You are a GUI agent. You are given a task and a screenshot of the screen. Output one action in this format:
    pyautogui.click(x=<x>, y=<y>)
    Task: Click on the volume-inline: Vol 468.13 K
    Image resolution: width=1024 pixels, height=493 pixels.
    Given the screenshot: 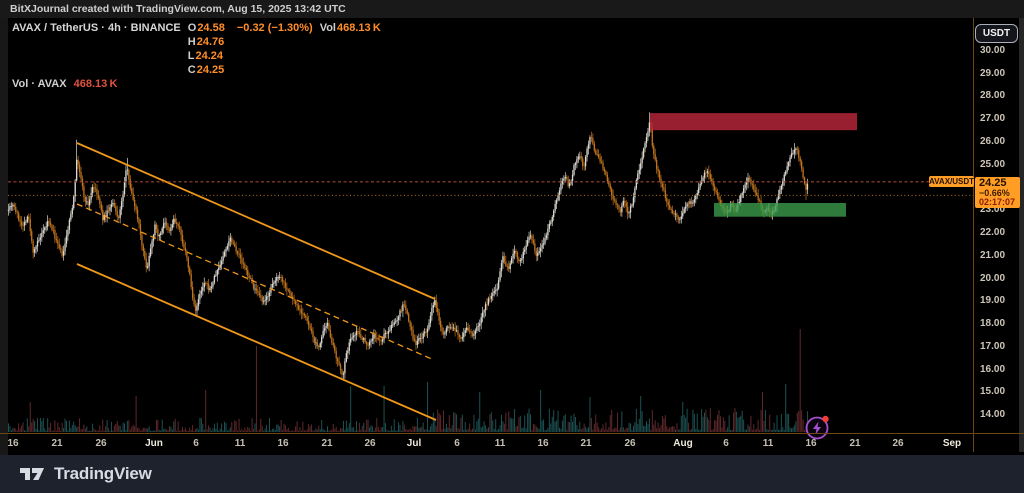 What is the action you would take?
    pyautogui.click(x=350, y=28)
    